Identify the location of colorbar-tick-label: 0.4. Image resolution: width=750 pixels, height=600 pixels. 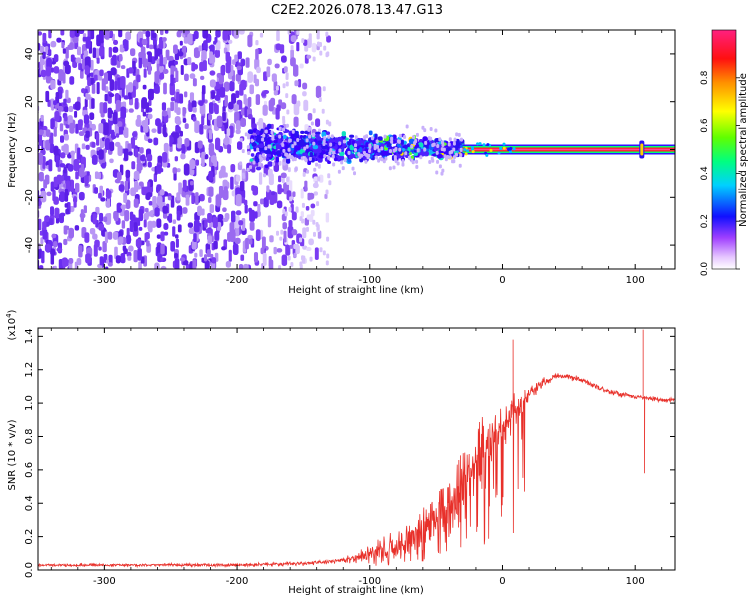
(705, 173).